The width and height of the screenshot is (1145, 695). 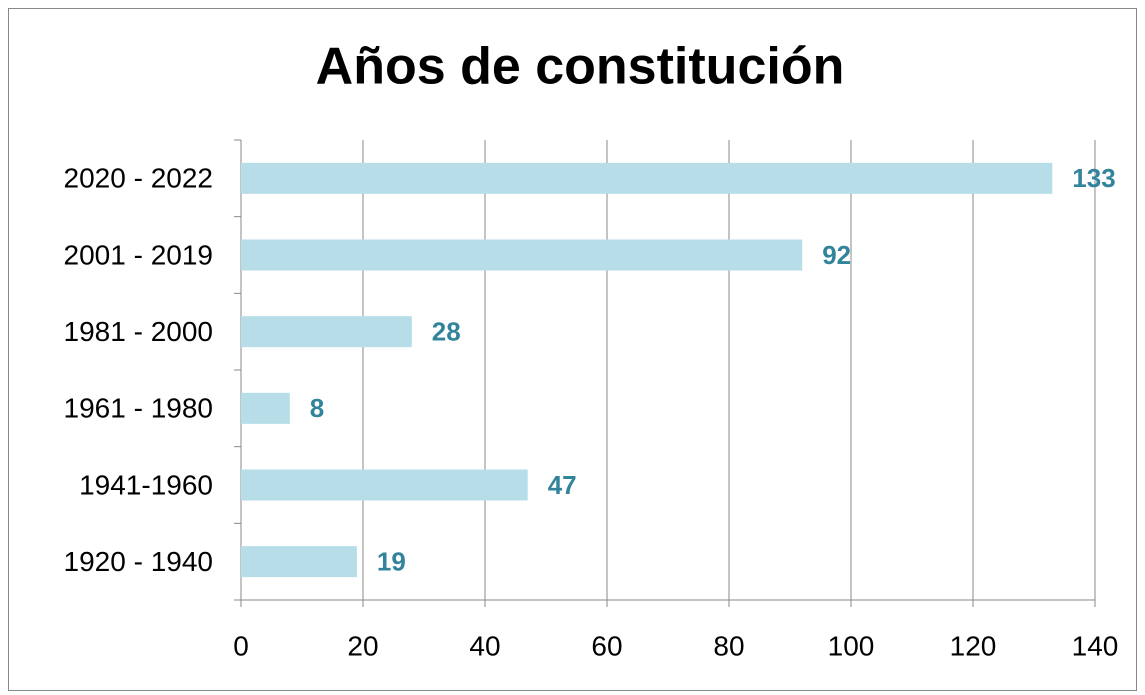 I want to click on y-tick-label: 2020 - 2022, so click(x=138, y=178).